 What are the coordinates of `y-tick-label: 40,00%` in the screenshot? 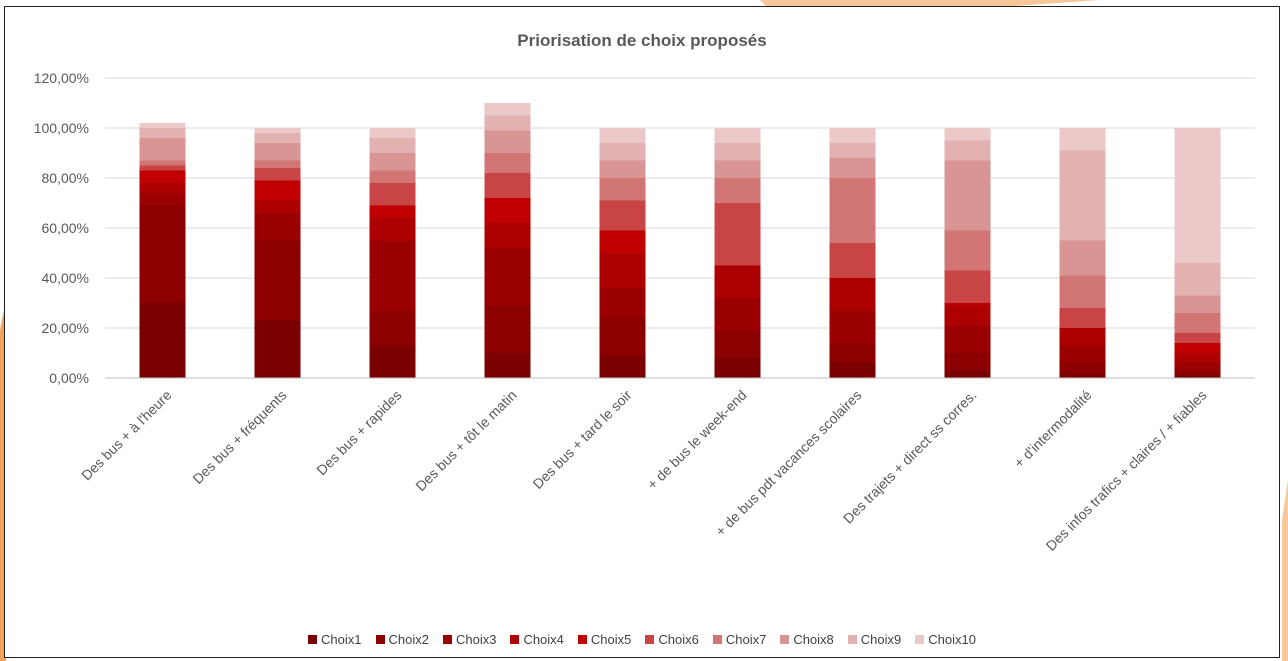 It's located at (65, 278).